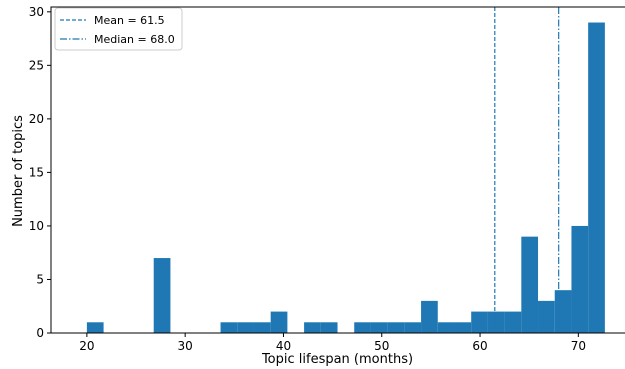 The height and width of the screenshot is (369, 625). I want to click on y-tick-label: 10, so click(36, 226).